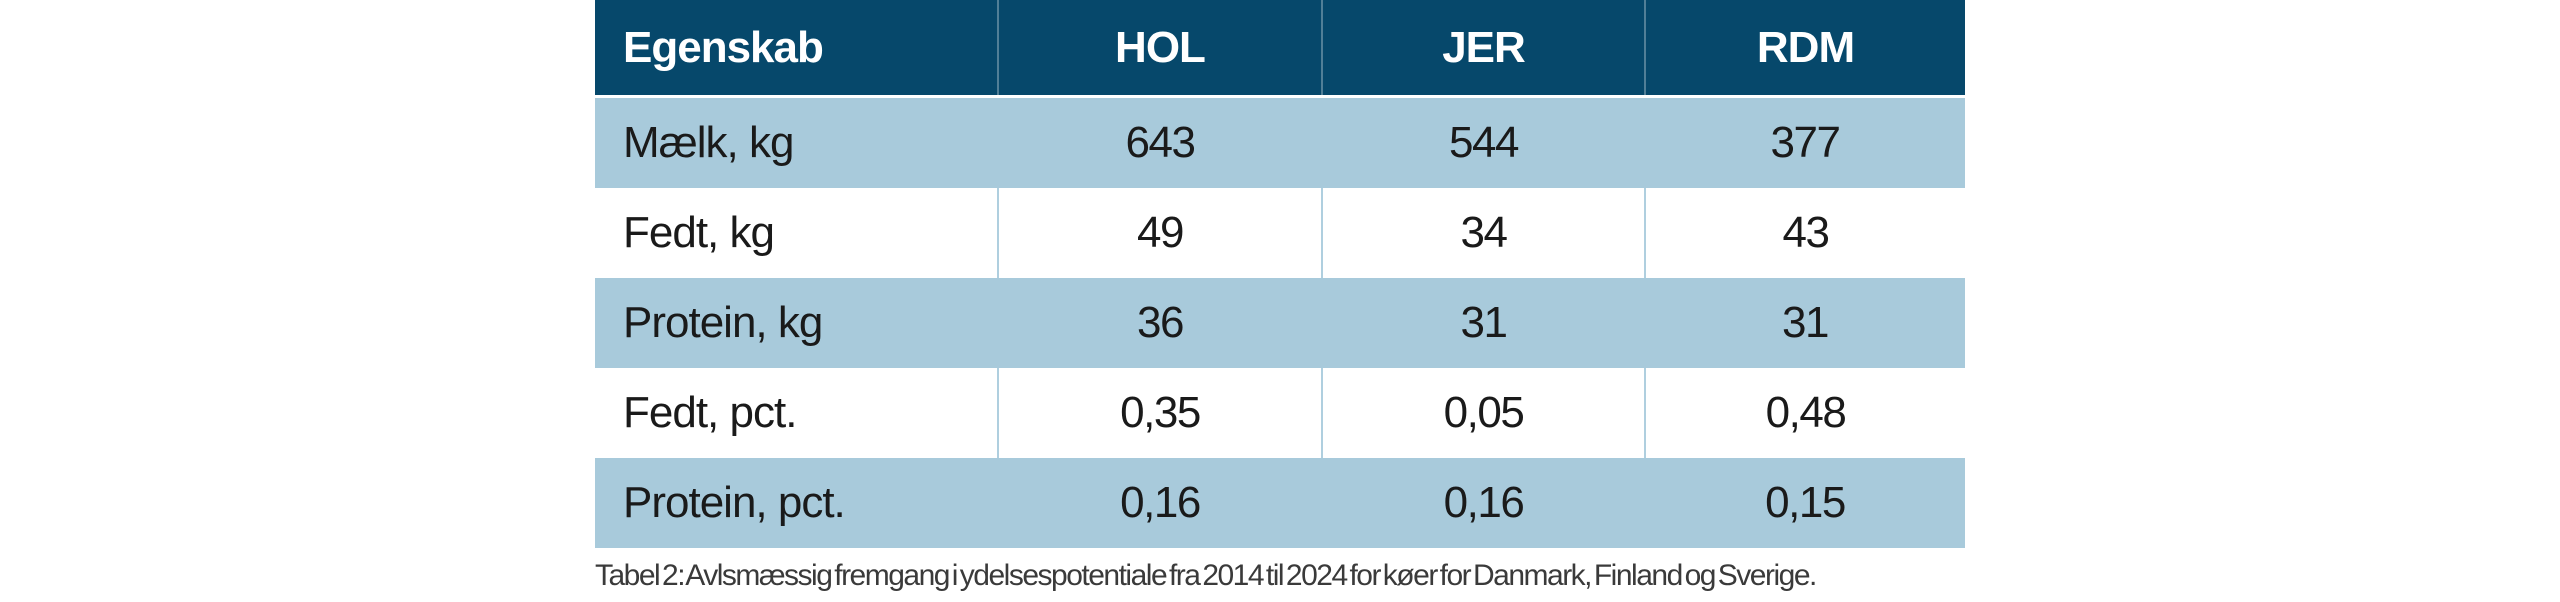 This screenshot has width=2560, height=602. I want to click on column-header-egenskab: Egenskab, so click(796, 49).